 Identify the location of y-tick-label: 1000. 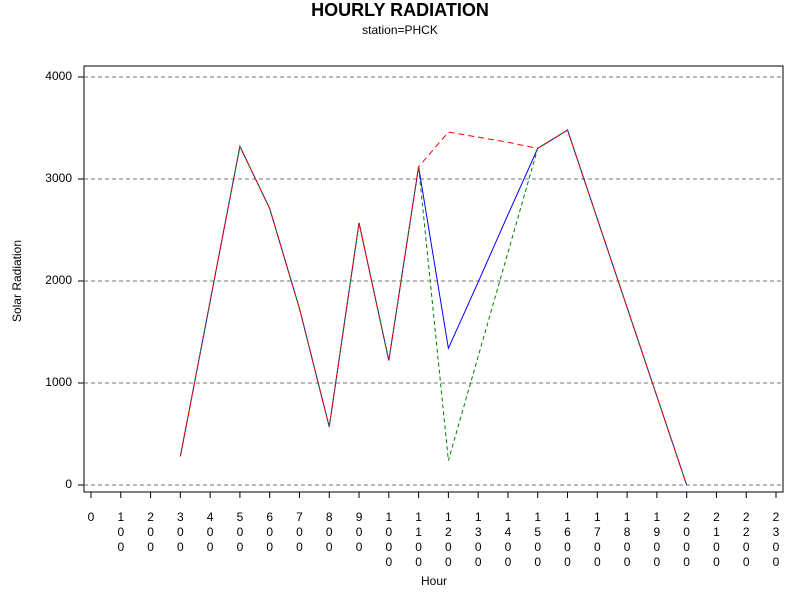
(58, 382).